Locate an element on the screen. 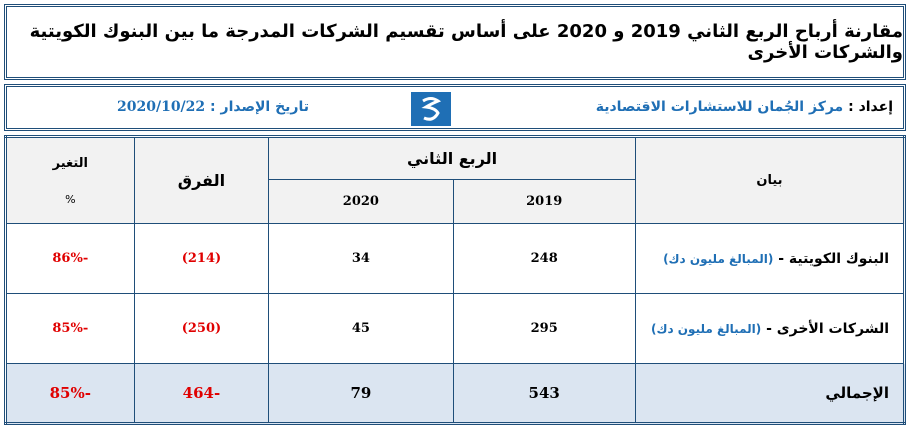 This screenshot has height=429, width=914. change-unit: % is located at coordinates (70, 199).